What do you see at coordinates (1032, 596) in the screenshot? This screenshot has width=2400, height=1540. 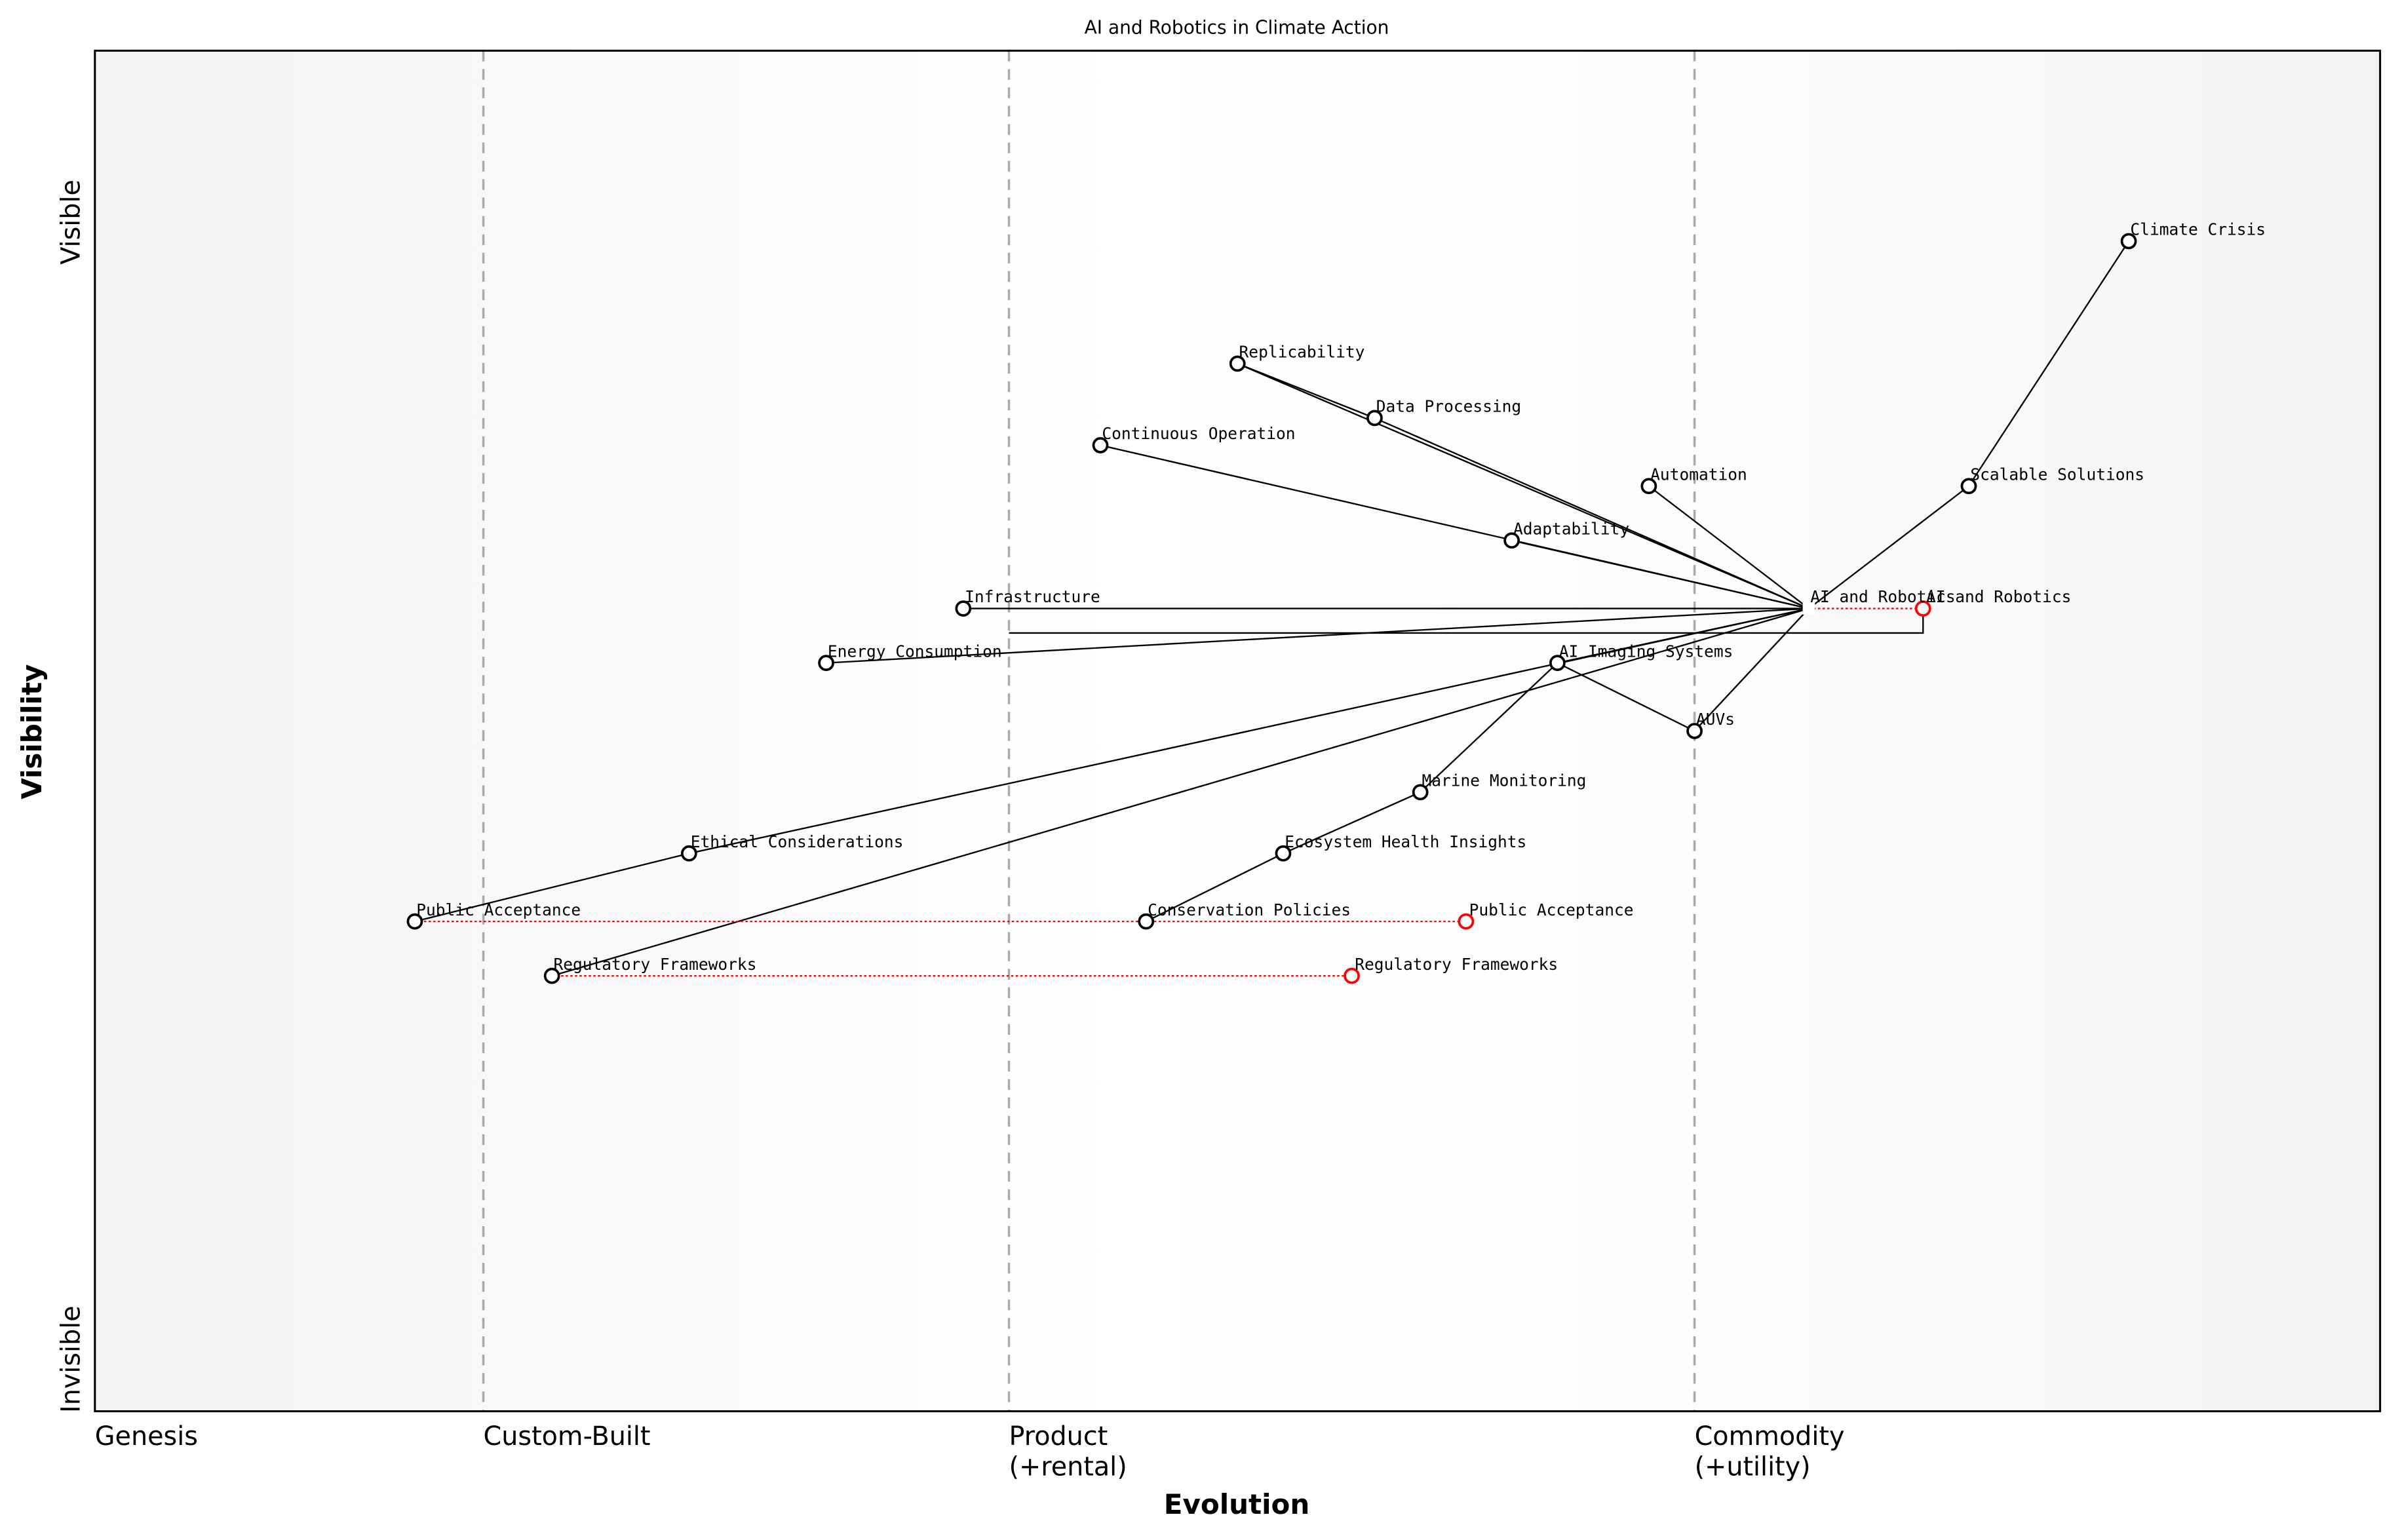 I see `component-label: Infrastructure` at bounding box center [1032, 596].